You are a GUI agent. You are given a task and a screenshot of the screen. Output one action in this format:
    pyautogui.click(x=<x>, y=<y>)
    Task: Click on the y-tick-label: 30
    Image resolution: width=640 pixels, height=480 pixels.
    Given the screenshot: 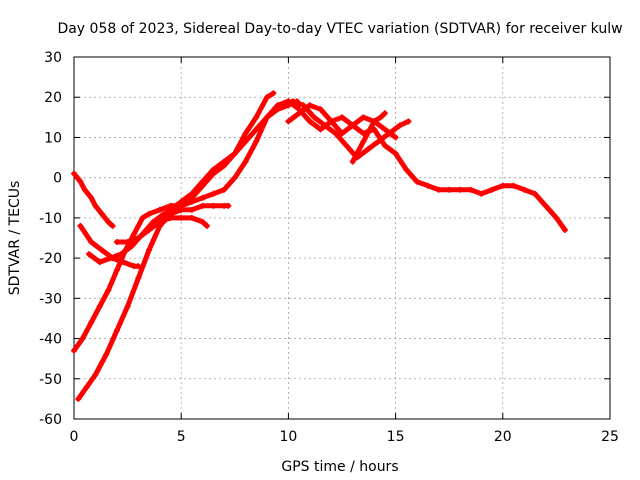 What is the action you would take?
    pyautogui.click(x=53, y=58)
    